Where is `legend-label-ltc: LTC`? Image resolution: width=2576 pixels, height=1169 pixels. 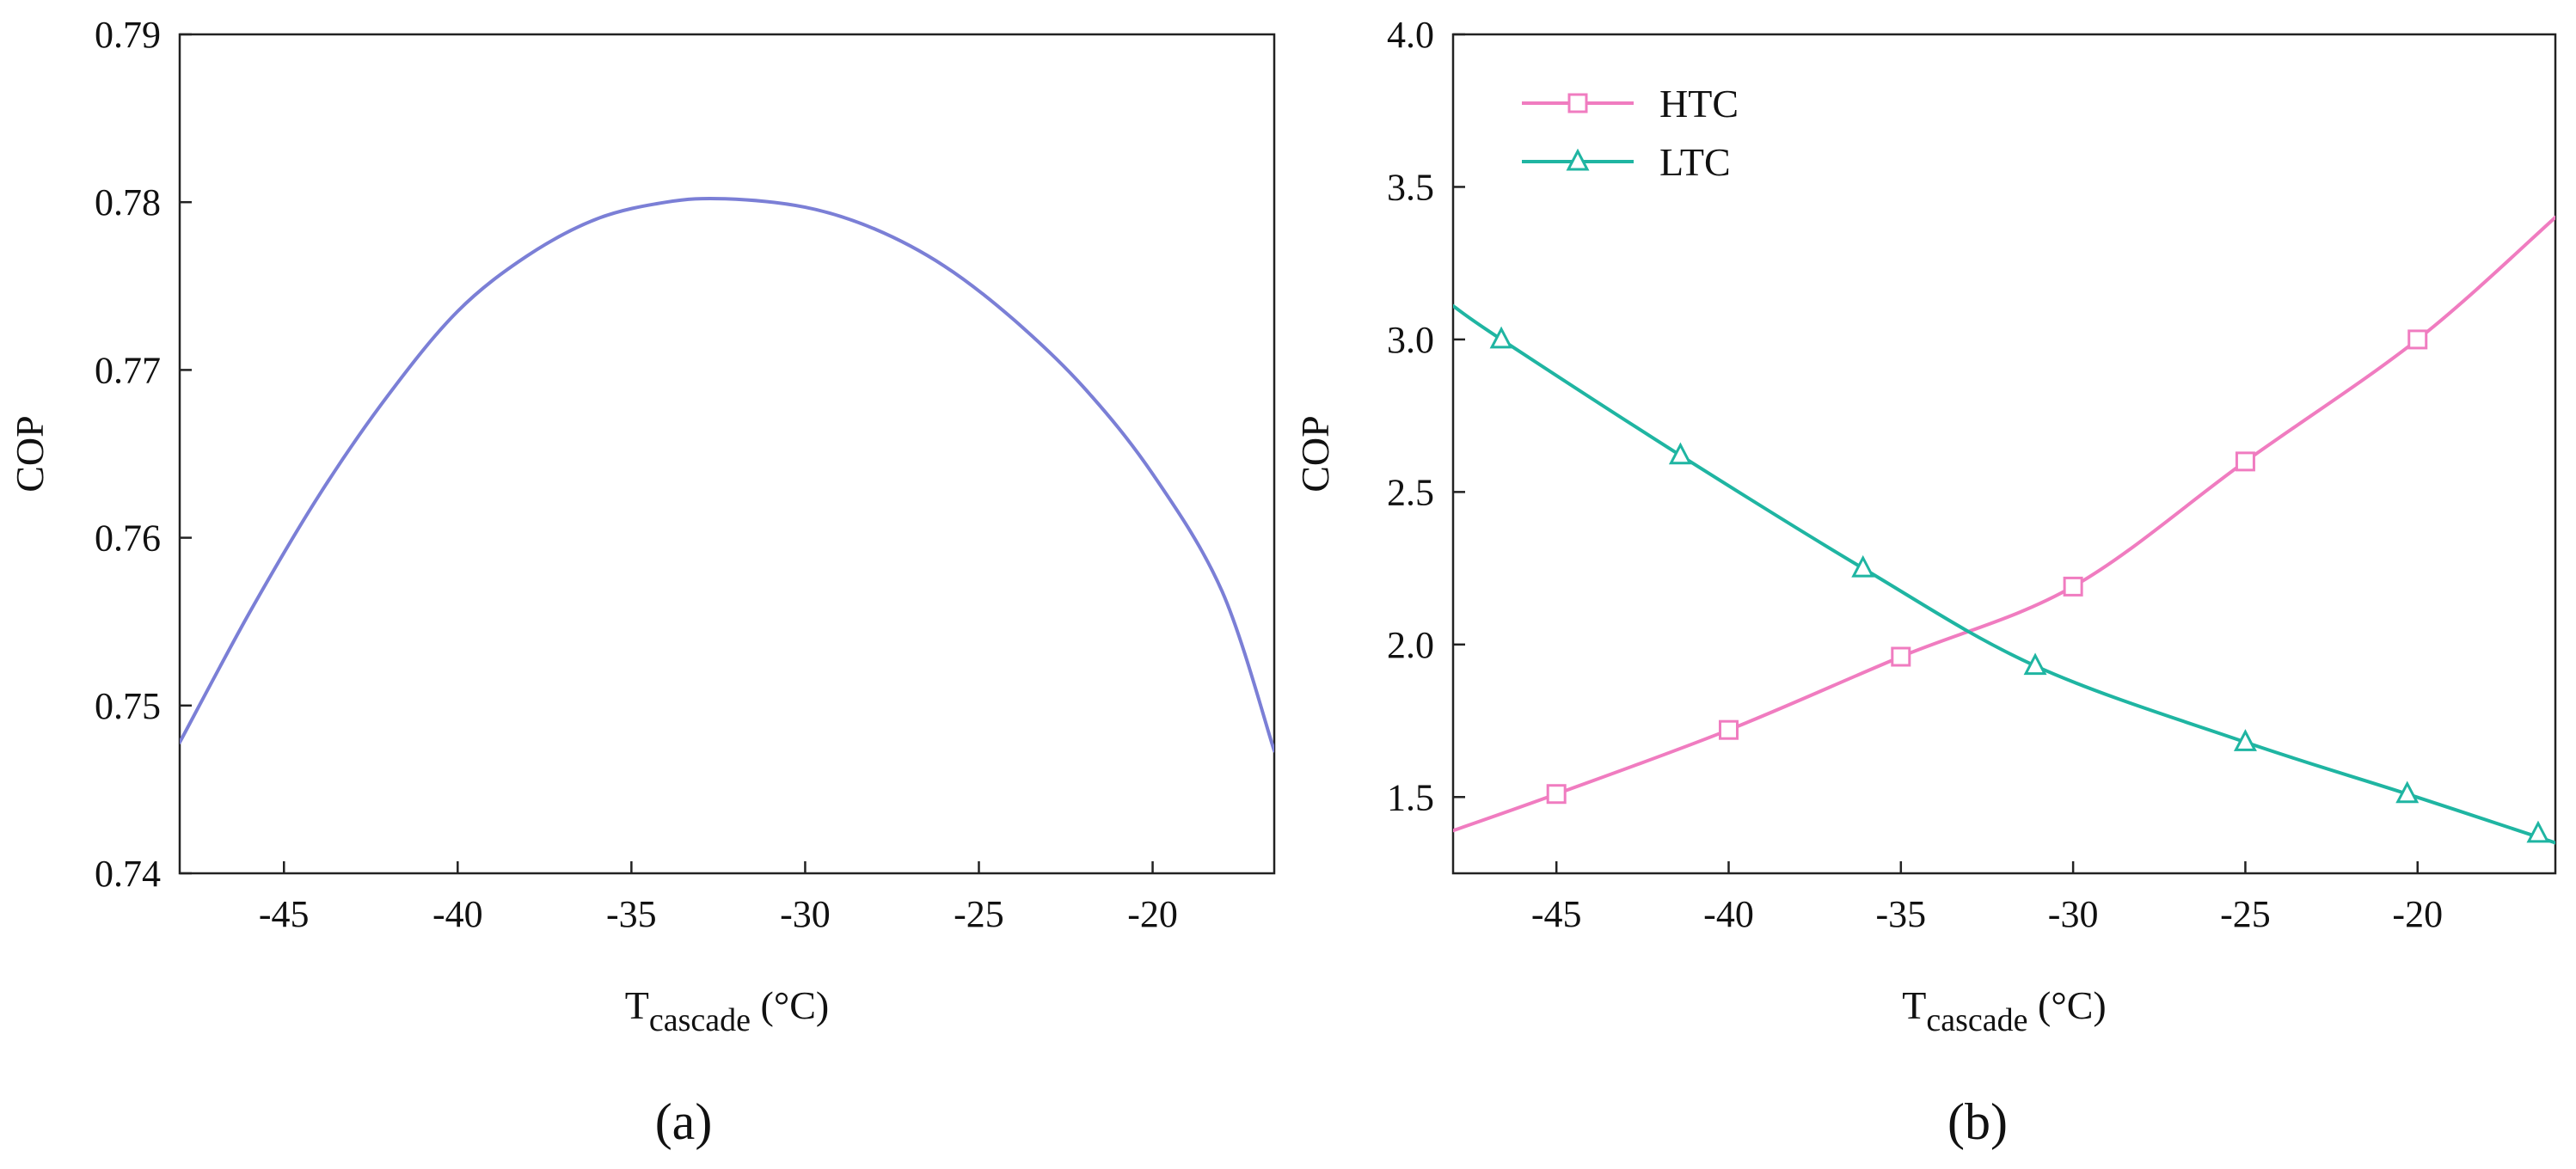
legend-label-ltc: LTC is located at coordinates (1695, 162).